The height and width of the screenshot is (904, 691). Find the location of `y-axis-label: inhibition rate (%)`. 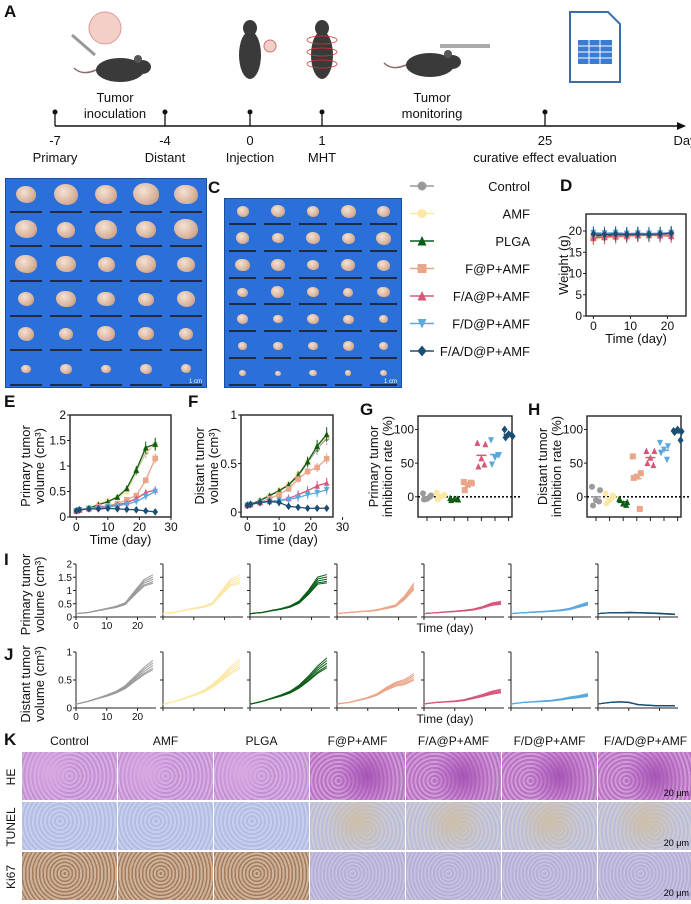

y-axis-label: inhibition rate (%) is located at coordinates (387, 466).